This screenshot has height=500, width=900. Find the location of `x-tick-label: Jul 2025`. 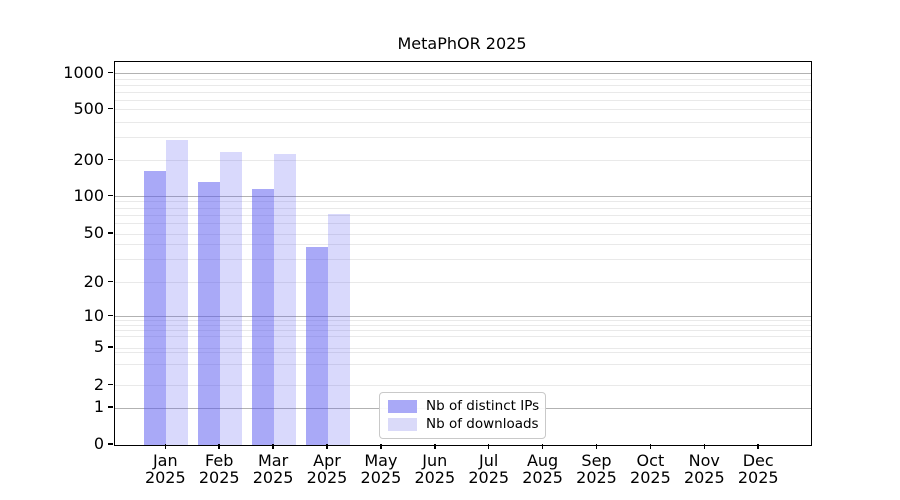

x-tick-label: Jul 2025 is located at coordinates (489, 469).